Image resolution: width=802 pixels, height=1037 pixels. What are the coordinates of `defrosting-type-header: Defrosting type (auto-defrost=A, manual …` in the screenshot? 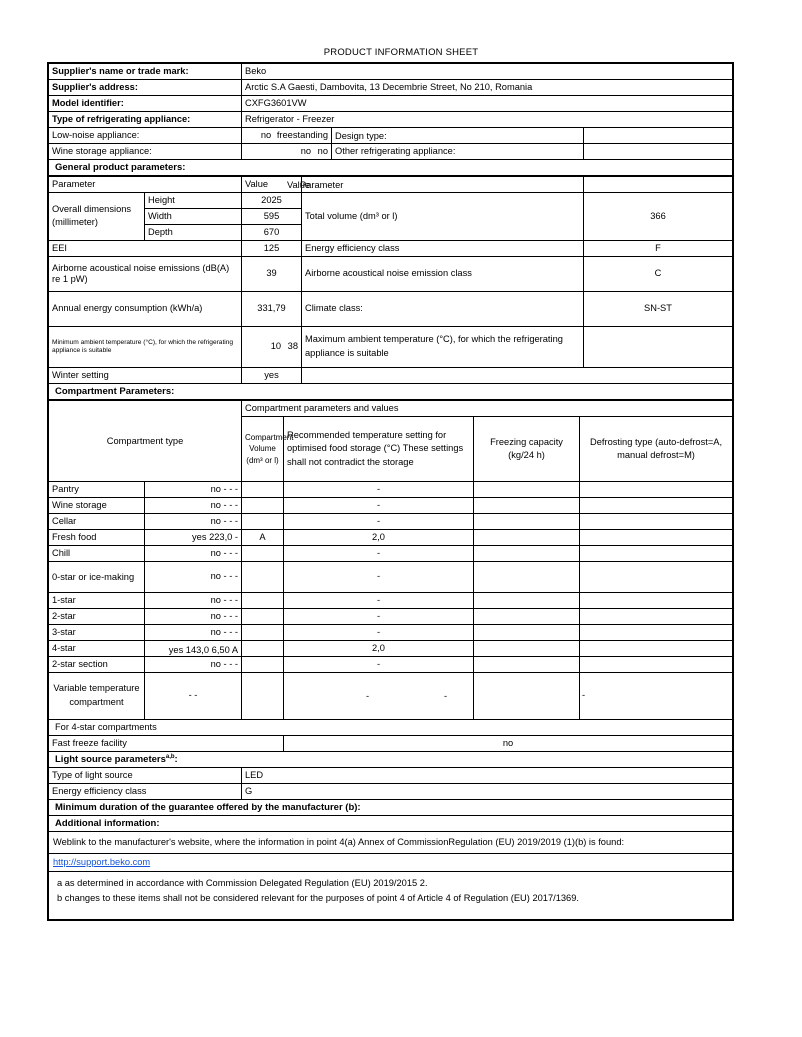 It's located at (656, 449).